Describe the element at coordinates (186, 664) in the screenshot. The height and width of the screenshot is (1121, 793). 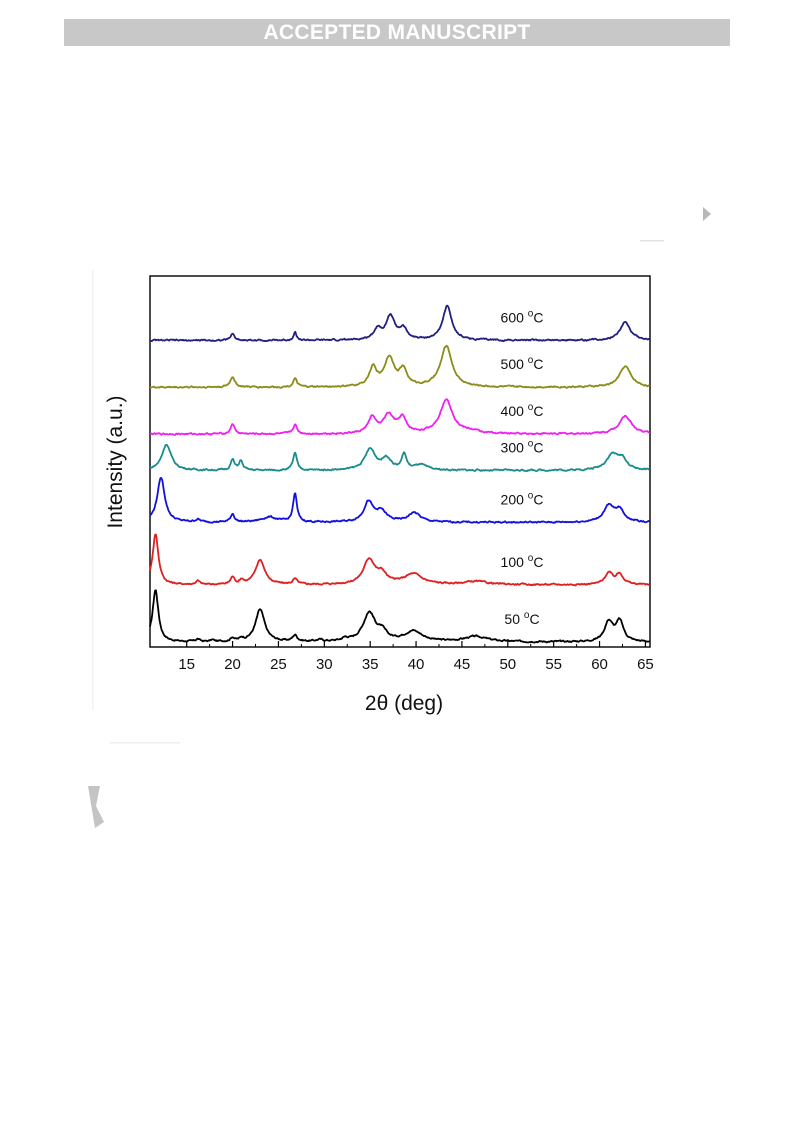
I see `x-tick-label: 15` at that location.